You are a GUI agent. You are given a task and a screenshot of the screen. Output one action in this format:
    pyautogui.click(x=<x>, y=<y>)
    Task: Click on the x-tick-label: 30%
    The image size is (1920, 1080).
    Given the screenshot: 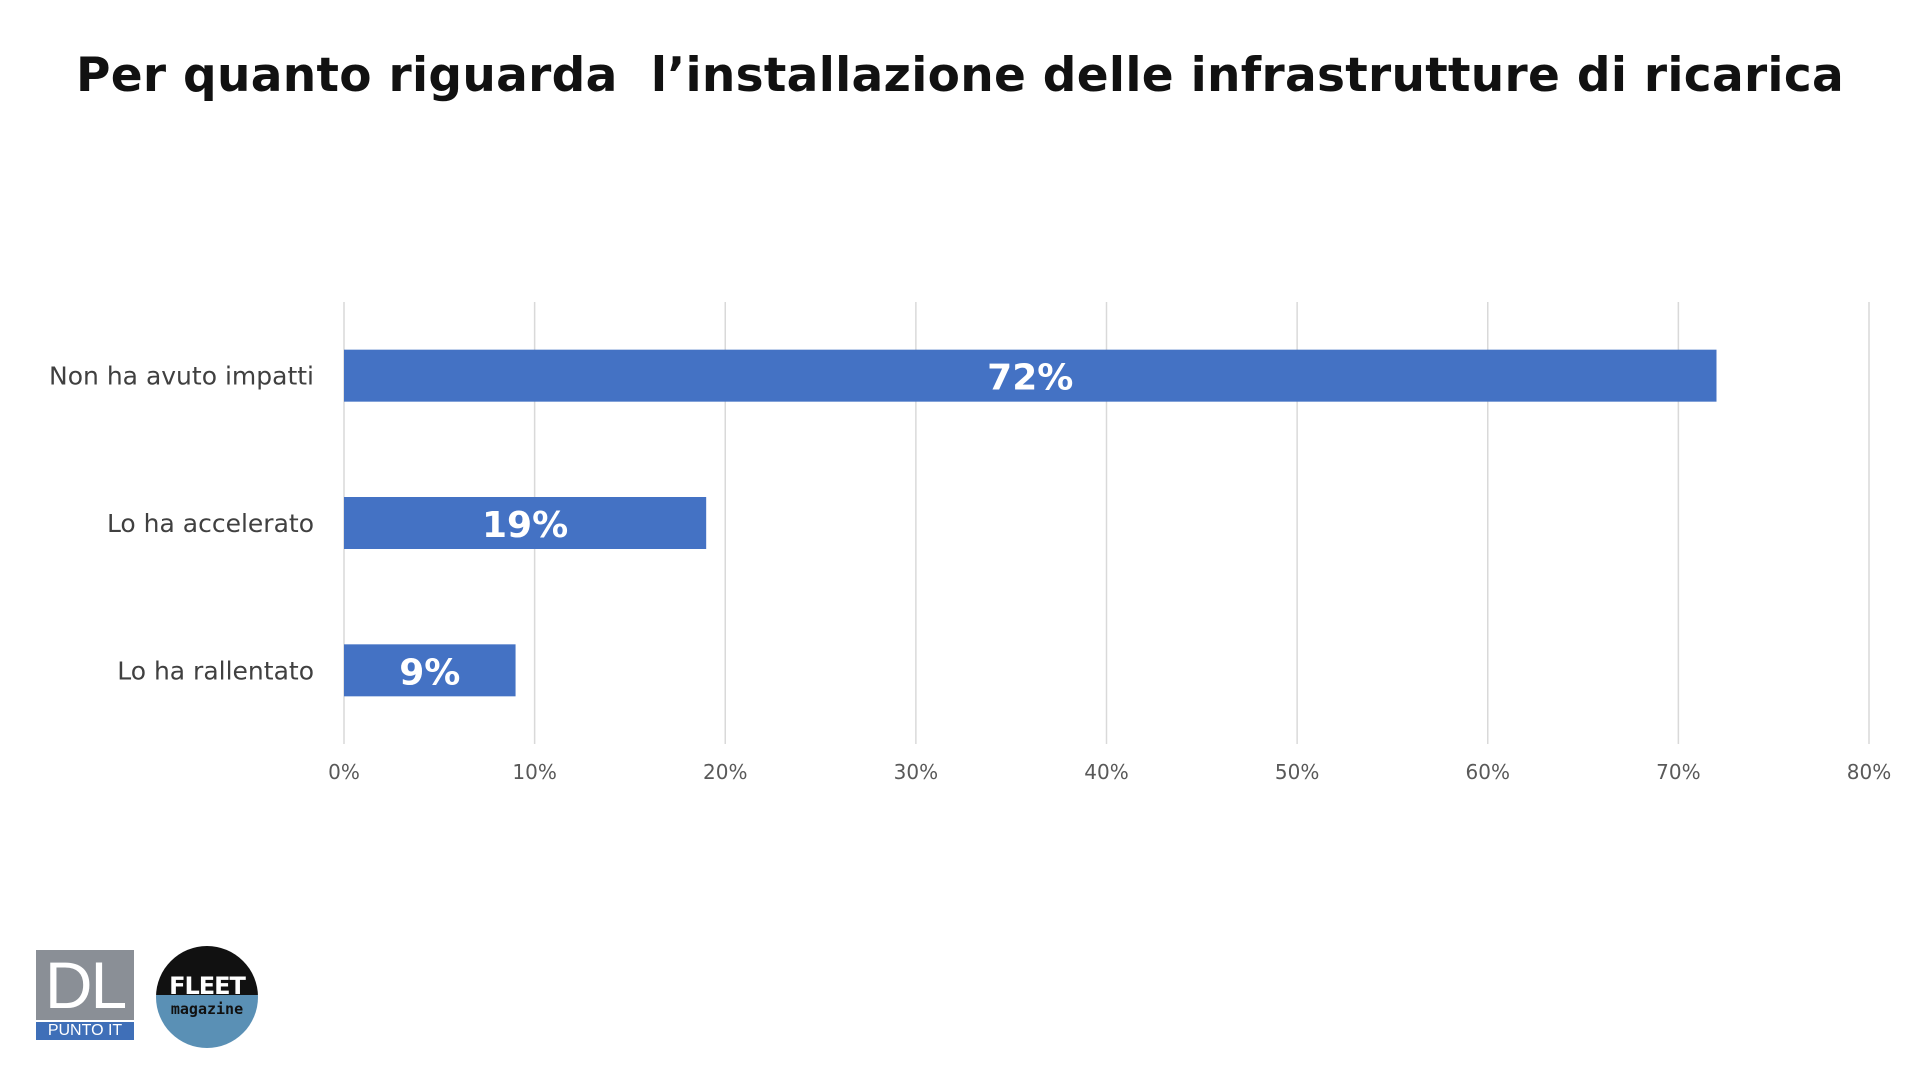 What is the action you would take?
    pyautogui.click(x=916, y=772)
    